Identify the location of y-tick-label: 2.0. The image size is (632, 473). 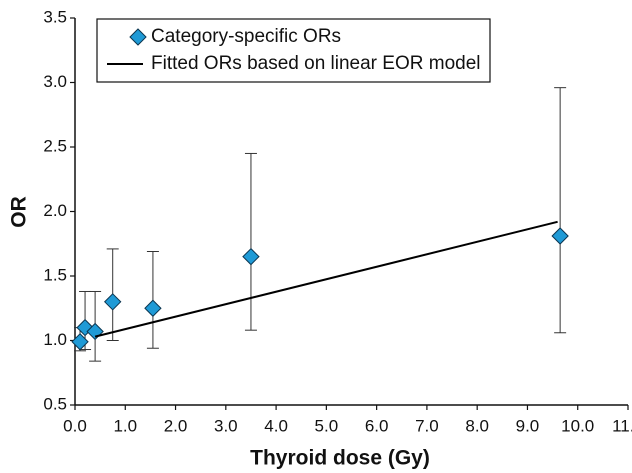
(55, 210).